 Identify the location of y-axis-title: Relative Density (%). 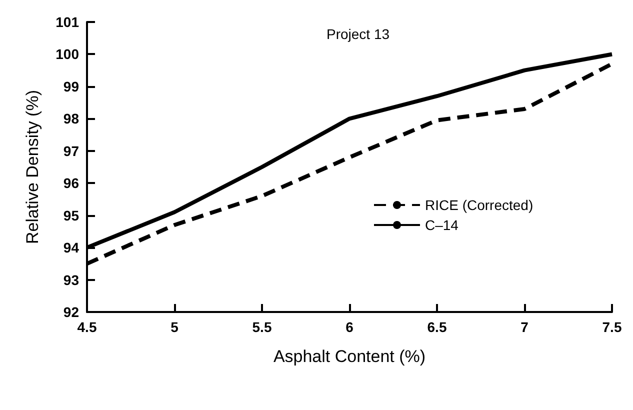
(32, 167).